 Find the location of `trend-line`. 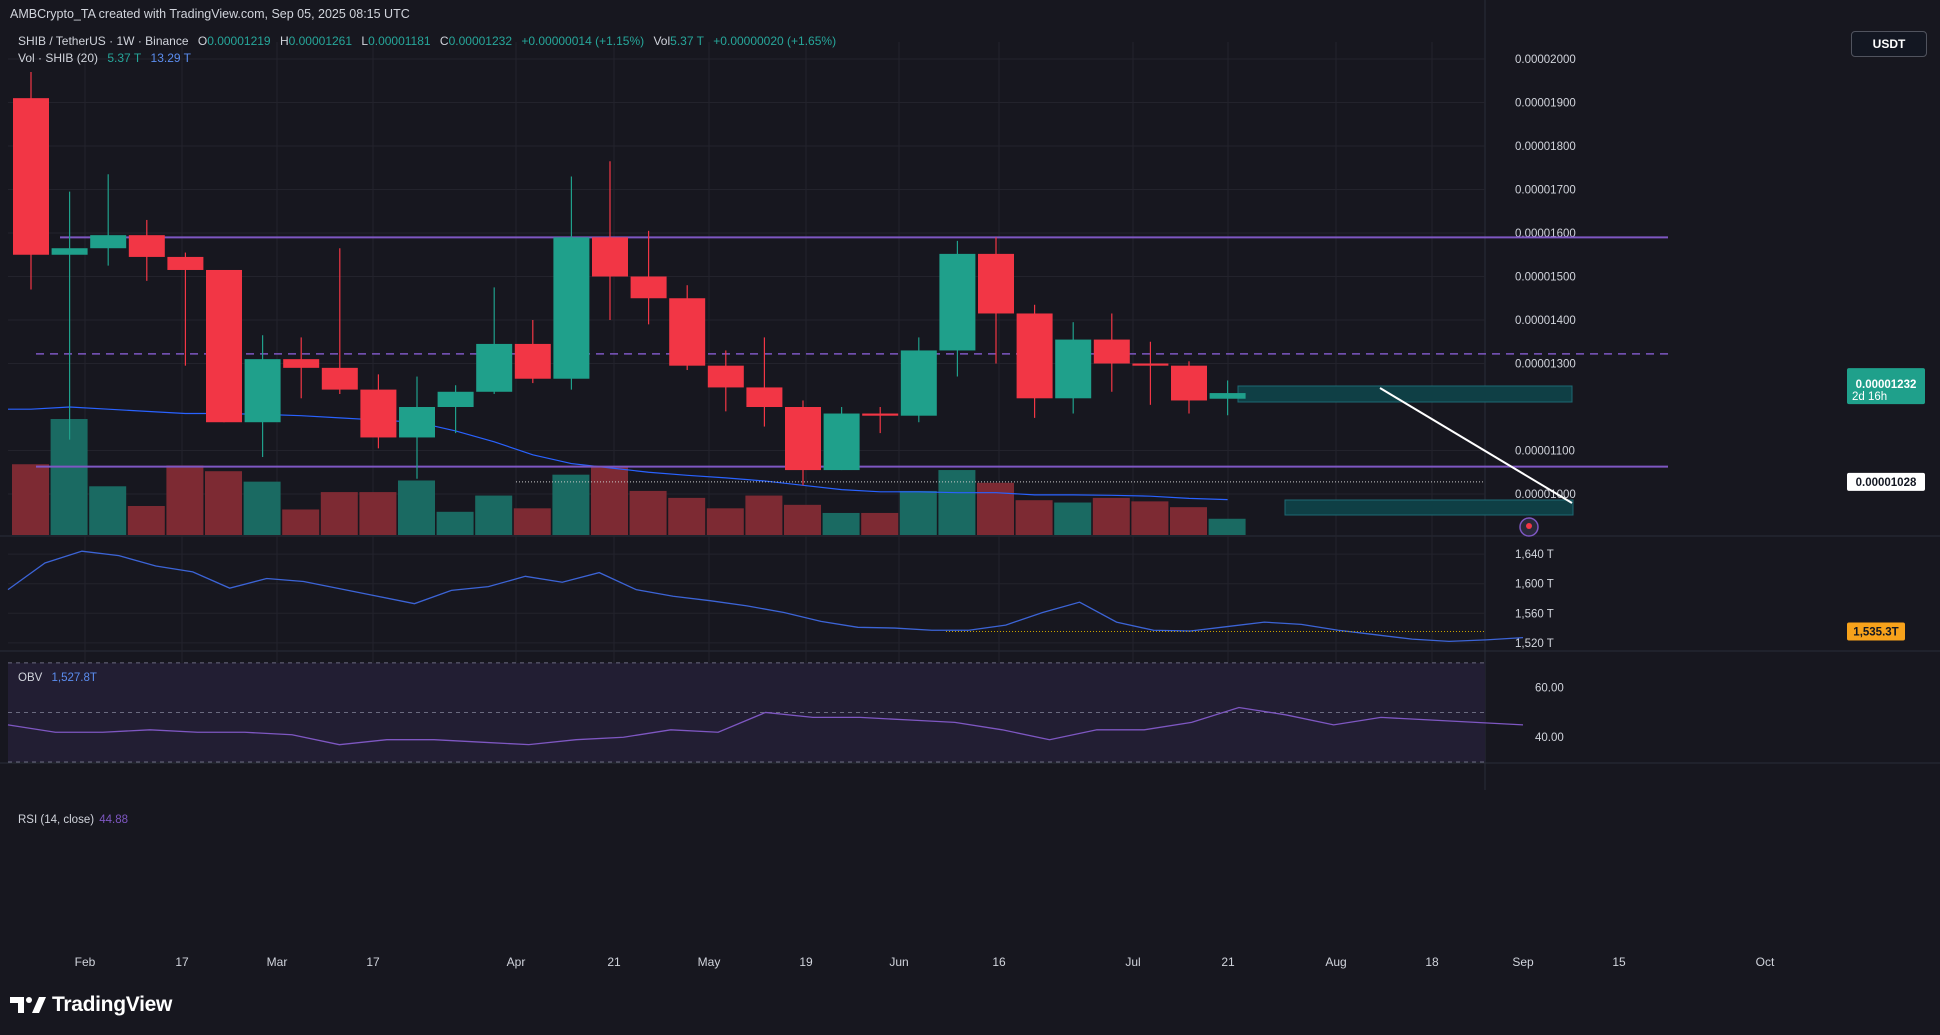

trend-line is located at coordinates (1476, 445).